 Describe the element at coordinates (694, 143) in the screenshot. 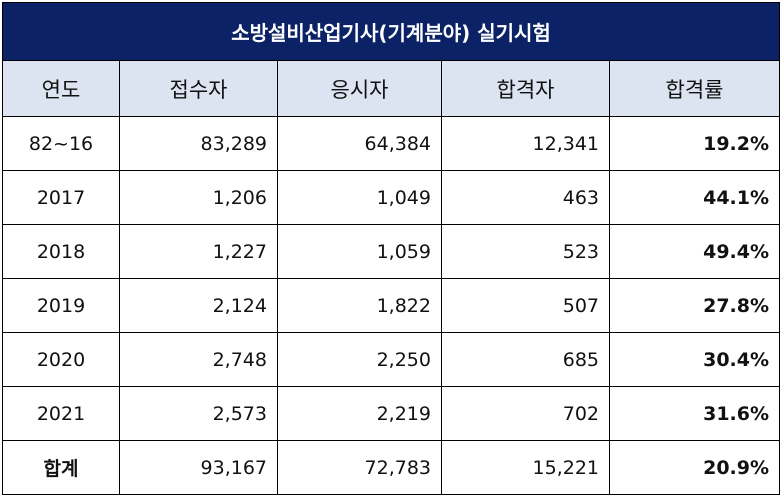

I see `cell-pass-rate: 19.2%` at that location.